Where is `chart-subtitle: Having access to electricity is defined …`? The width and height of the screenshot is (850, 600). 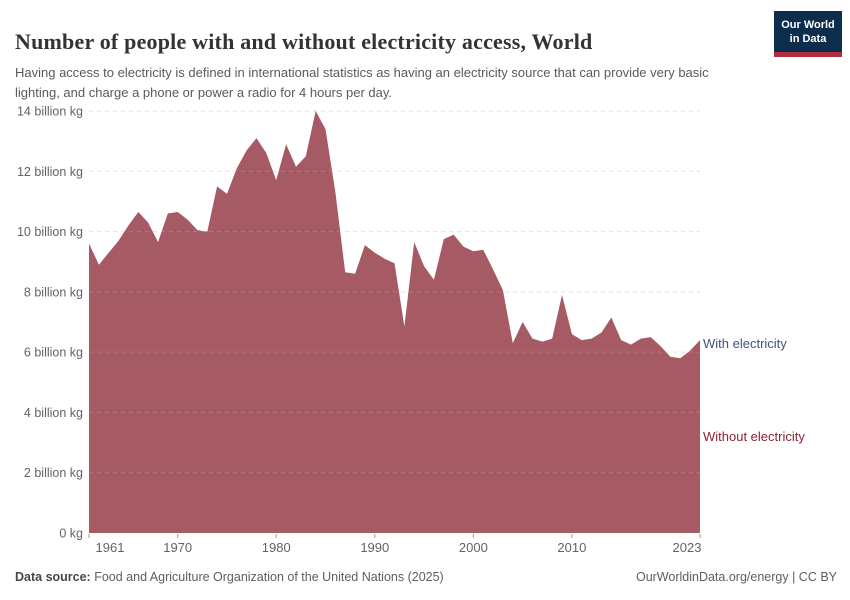
chart-subtitle: Having access to electricity is defined … is located at coordinates (362, 83).